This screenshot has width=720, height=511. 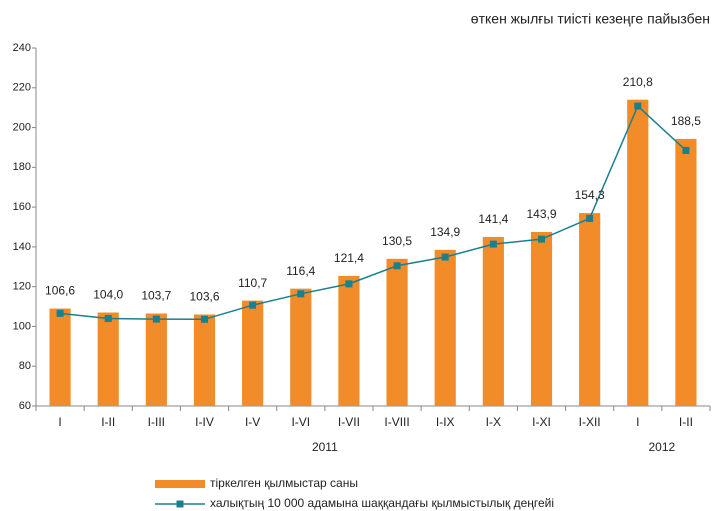 What do you see at coordinates (445, 232) in the screenshot?
I see `data-label: 134,9` at bounding box center [445, 232].